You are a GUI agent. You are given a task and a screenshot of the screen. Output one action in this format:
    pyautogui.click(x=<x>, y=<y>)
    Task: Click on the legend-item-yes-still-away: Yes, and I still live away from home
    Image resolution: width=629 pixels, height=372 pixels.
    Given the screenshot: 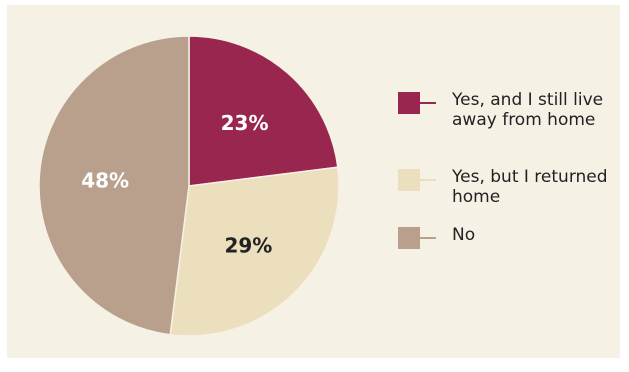 What is the action you would take?
    pyautogui.click(x=508, y=128)
    